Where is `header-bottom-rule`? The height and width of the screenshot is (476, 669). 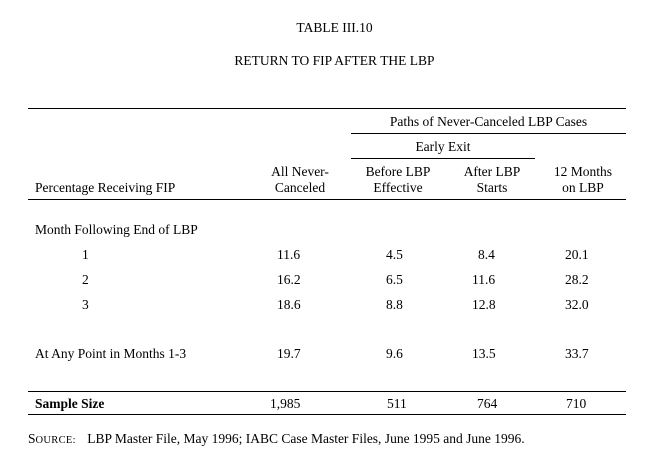
header-bottom-rule is located at coordinates (327, 199).